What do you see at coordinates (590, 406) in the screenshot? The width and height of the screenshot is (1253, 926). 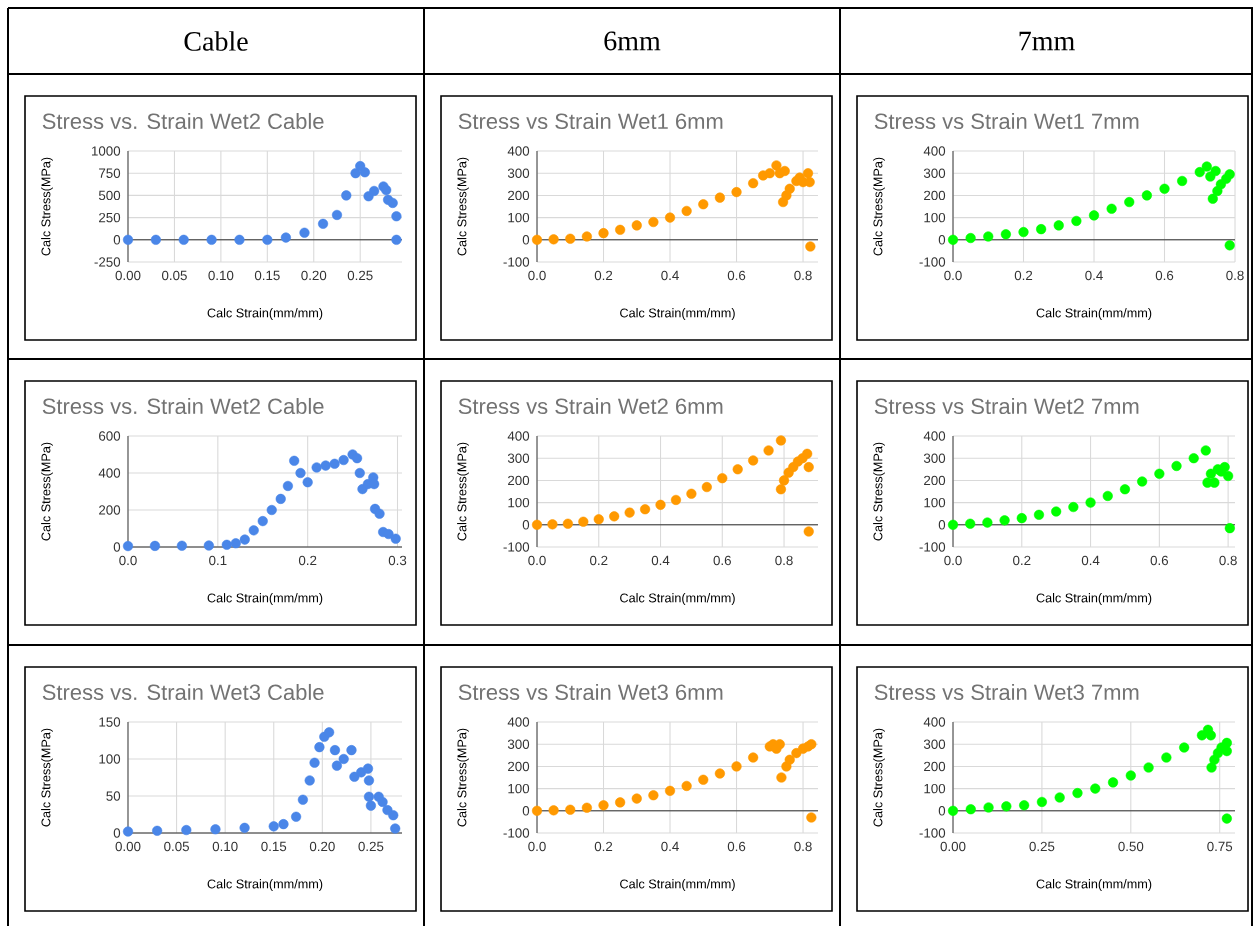 I see `chart-title: Stress vs Strain Wet2 6mm` at bounding box center [590, 406].